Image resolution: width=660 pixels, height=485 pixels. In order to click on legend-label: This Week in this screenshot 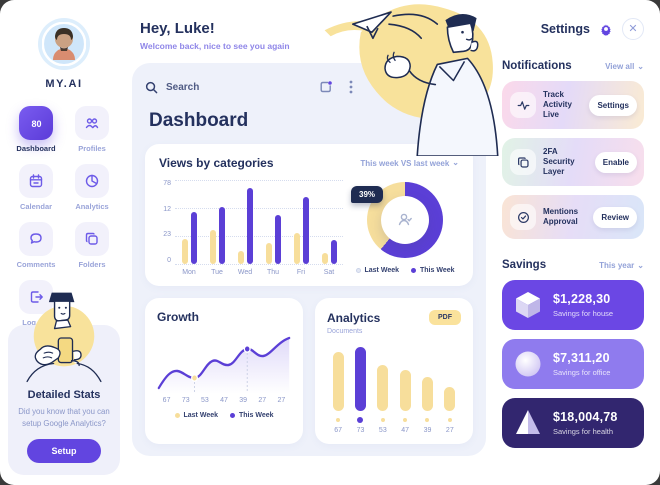, I will do `click(256, 415)`.